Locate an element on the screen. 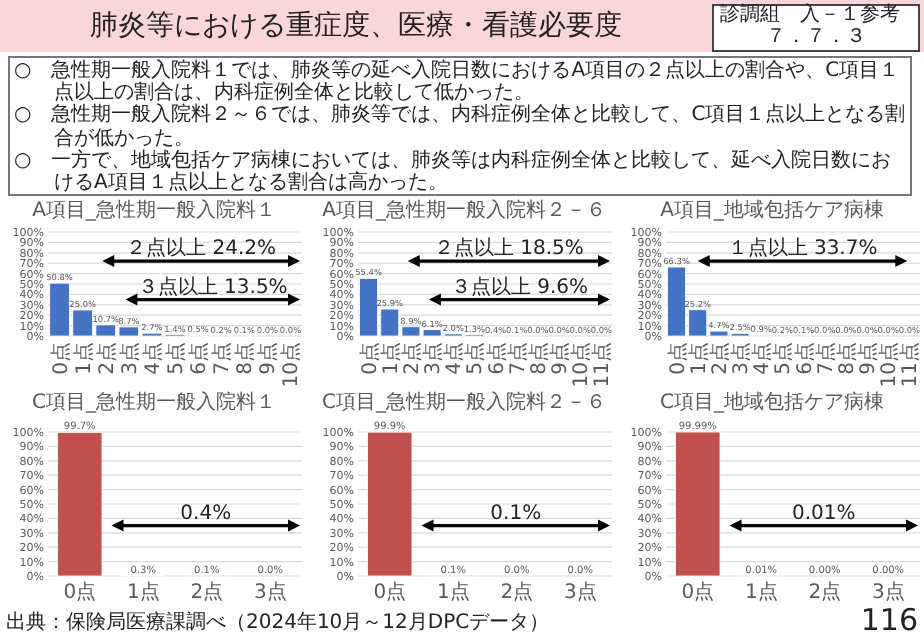 This screenshot has width=924, height=640. annotation: ２点以上 24.2% is located at coordinates (201, 248).